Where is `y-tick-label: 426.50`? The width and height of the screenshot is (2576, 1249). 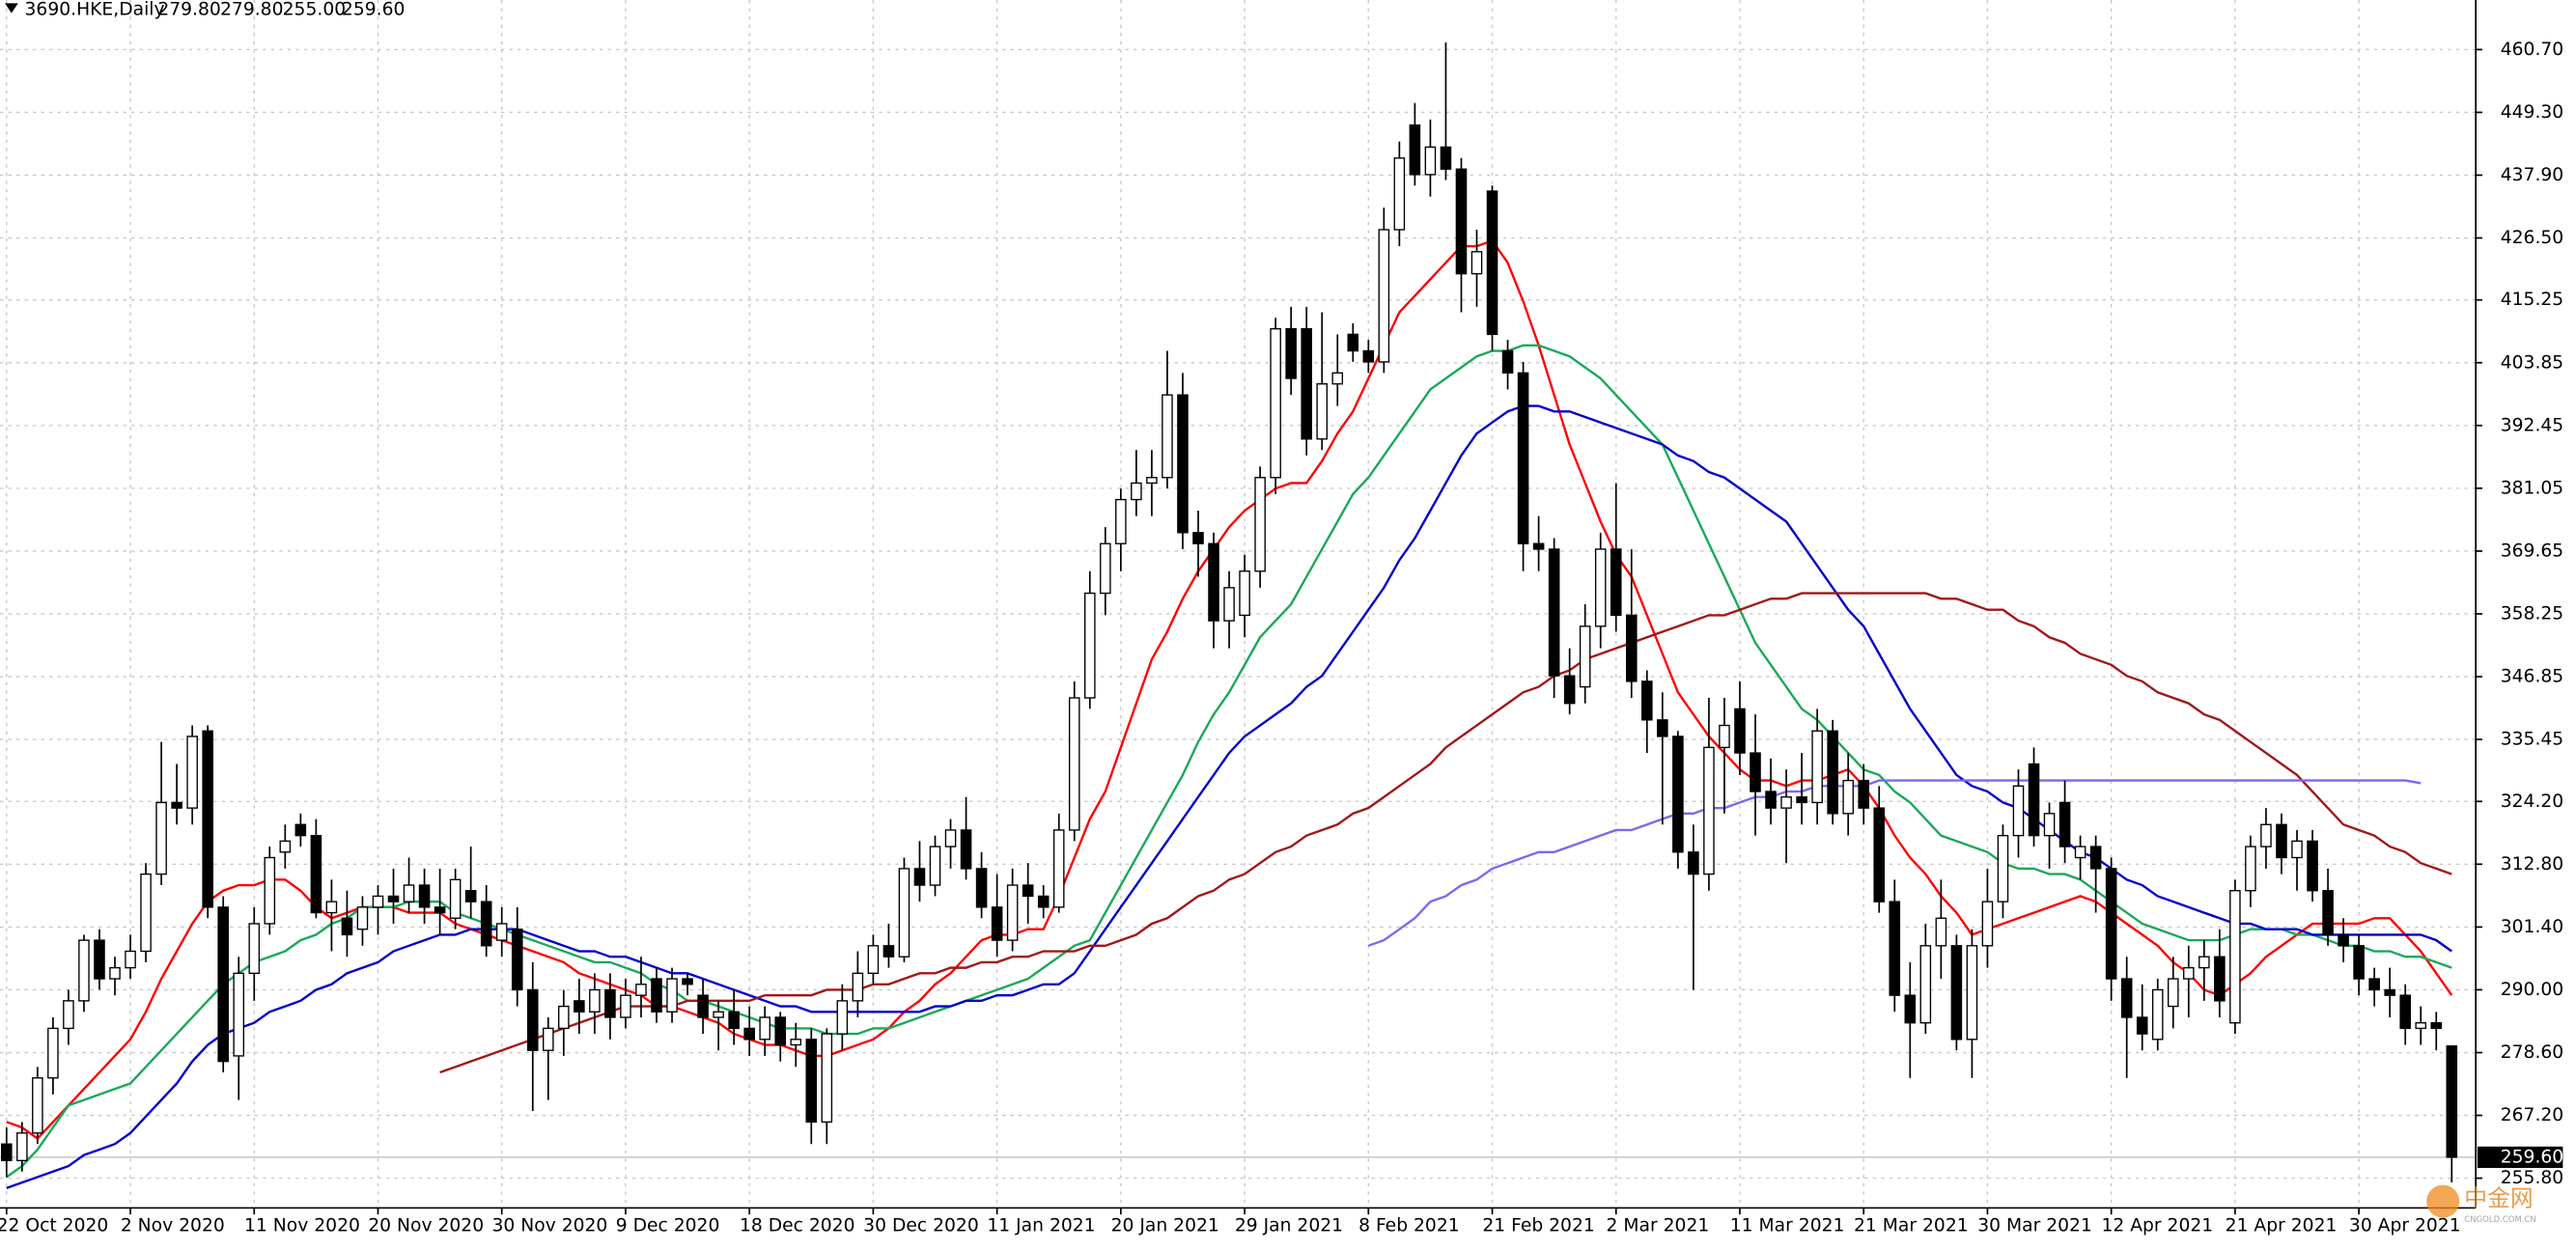 y-tick-label: 426.50 is located at coordinates (2532, 238).